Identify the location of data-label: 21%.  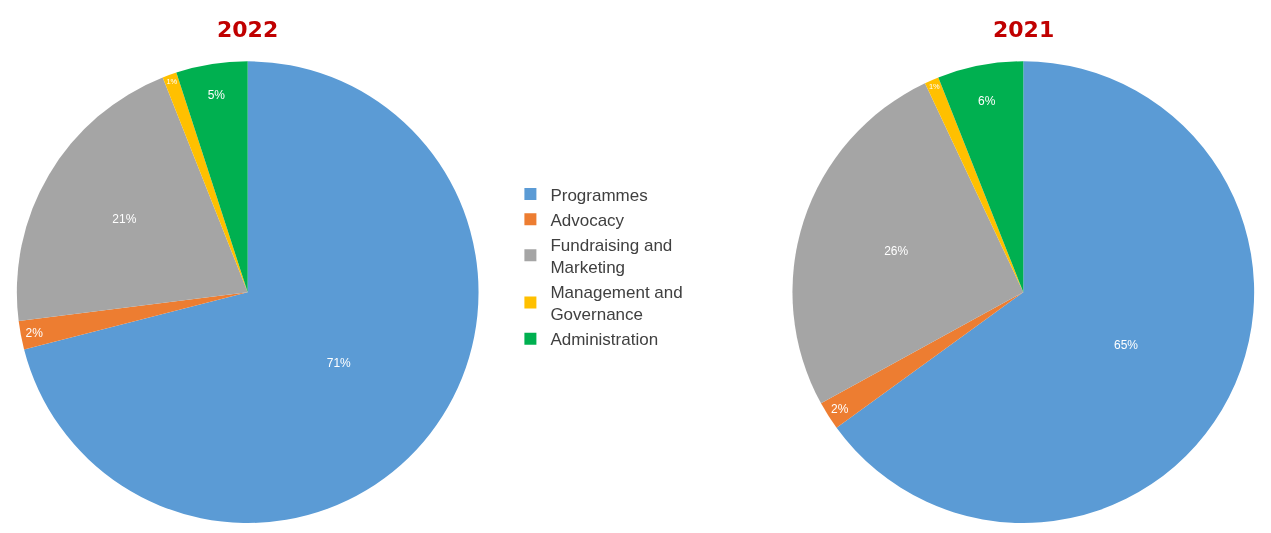
(124, 219).